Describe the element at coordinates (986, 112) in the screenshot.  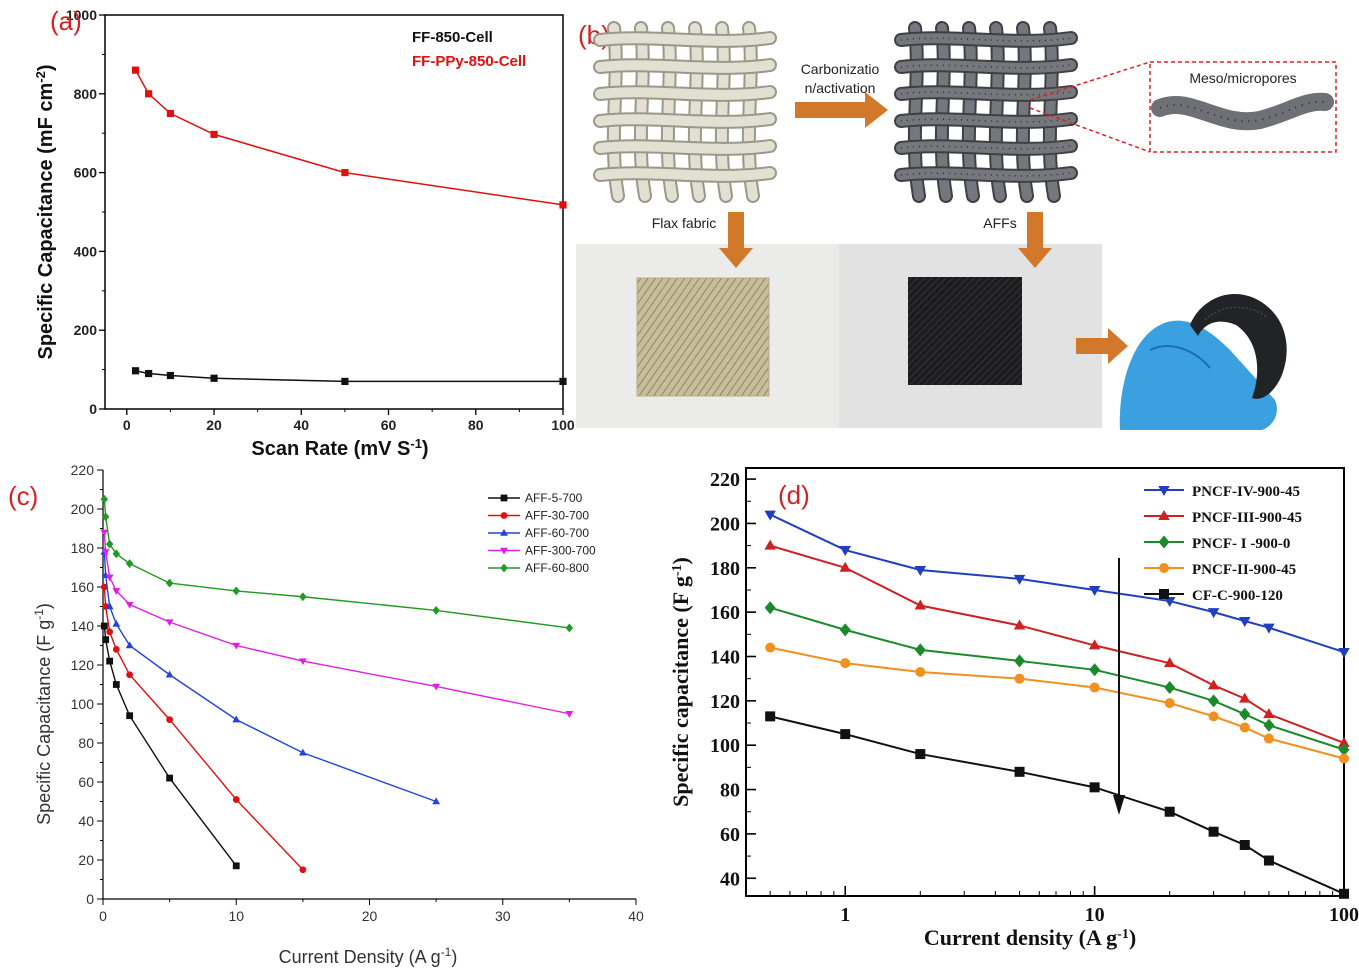
I see `activated-fabric-mesh-illustration` at that location.